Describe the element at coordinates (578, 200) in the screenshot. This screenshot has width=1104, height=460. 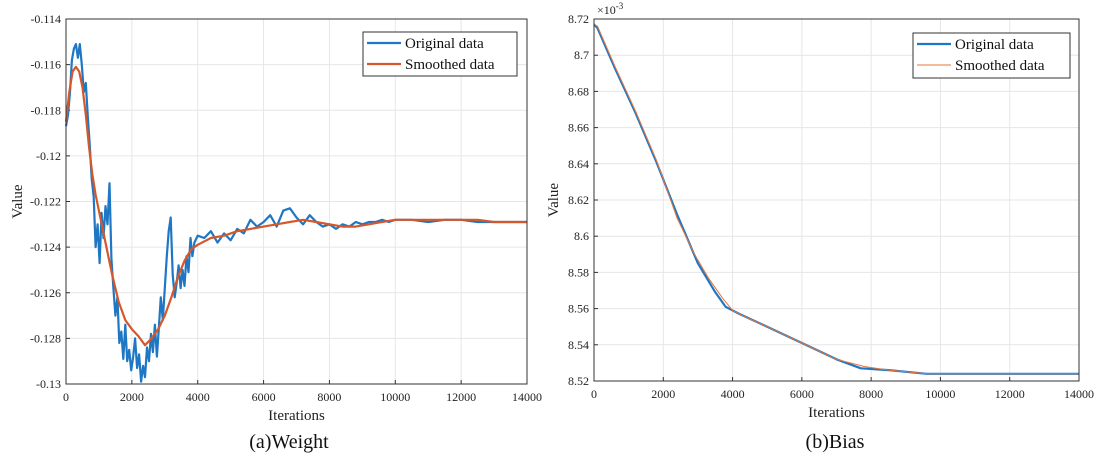
I see `y-tick-label: 8.62` at that location.